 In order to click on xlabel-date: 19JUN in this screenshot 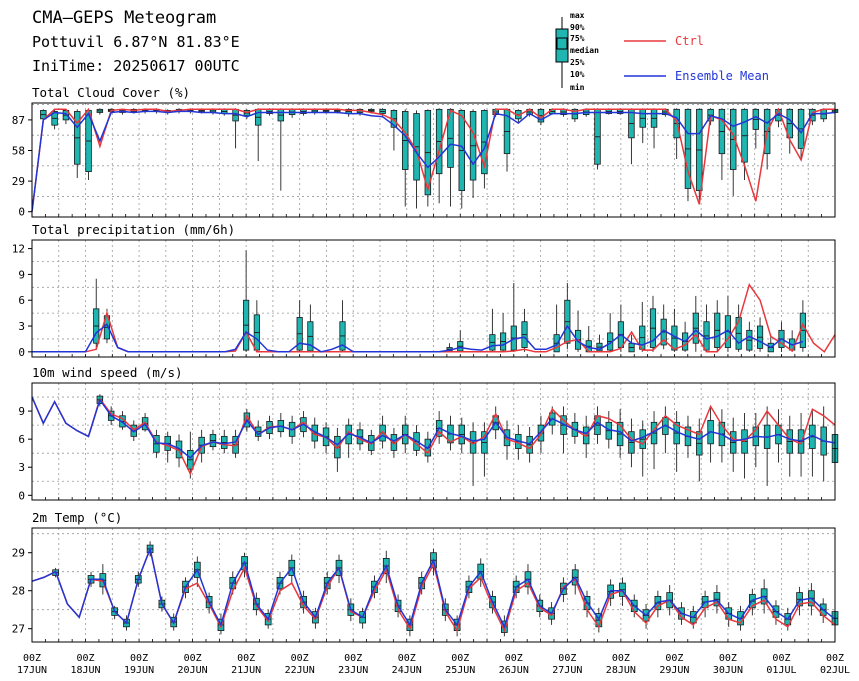, I will do `click(139, 670)`.